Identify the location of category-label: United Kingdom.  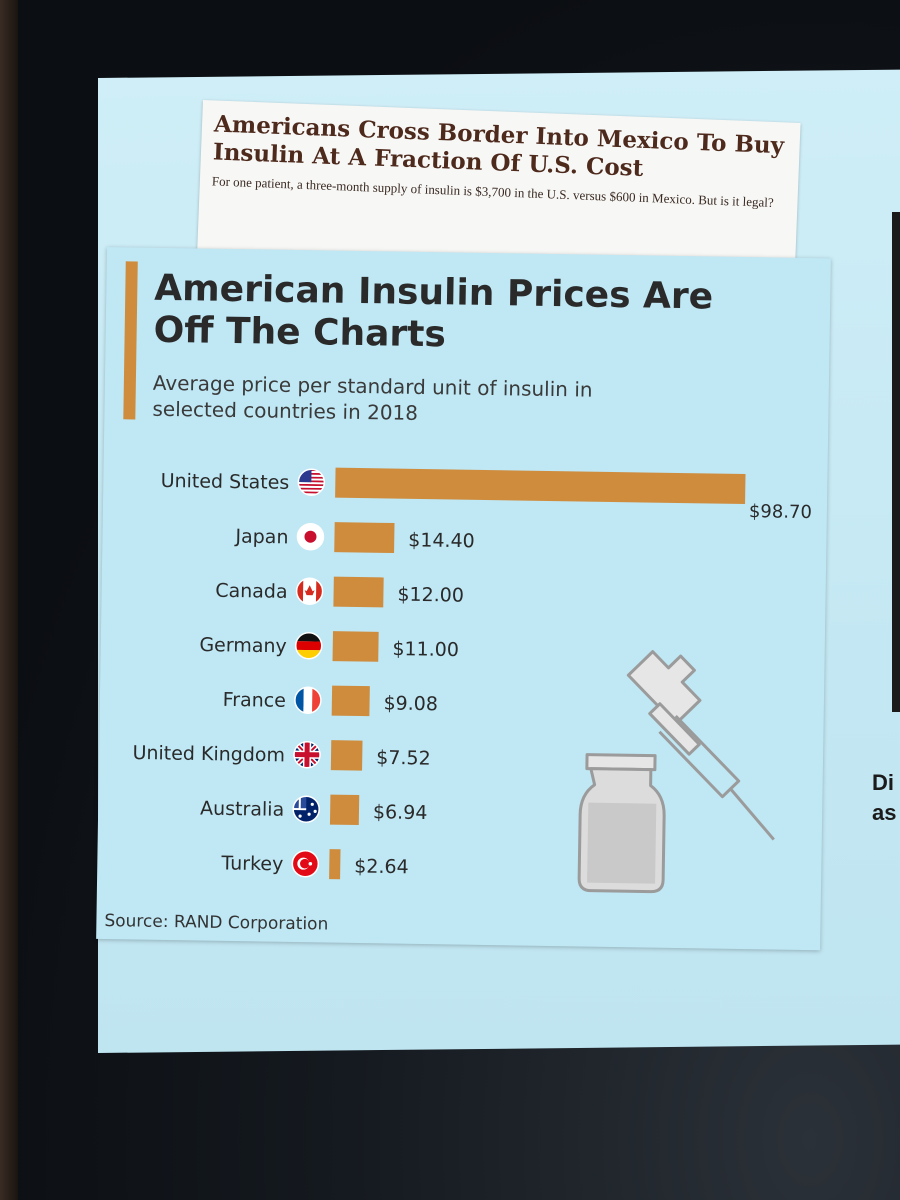
(208, 754).